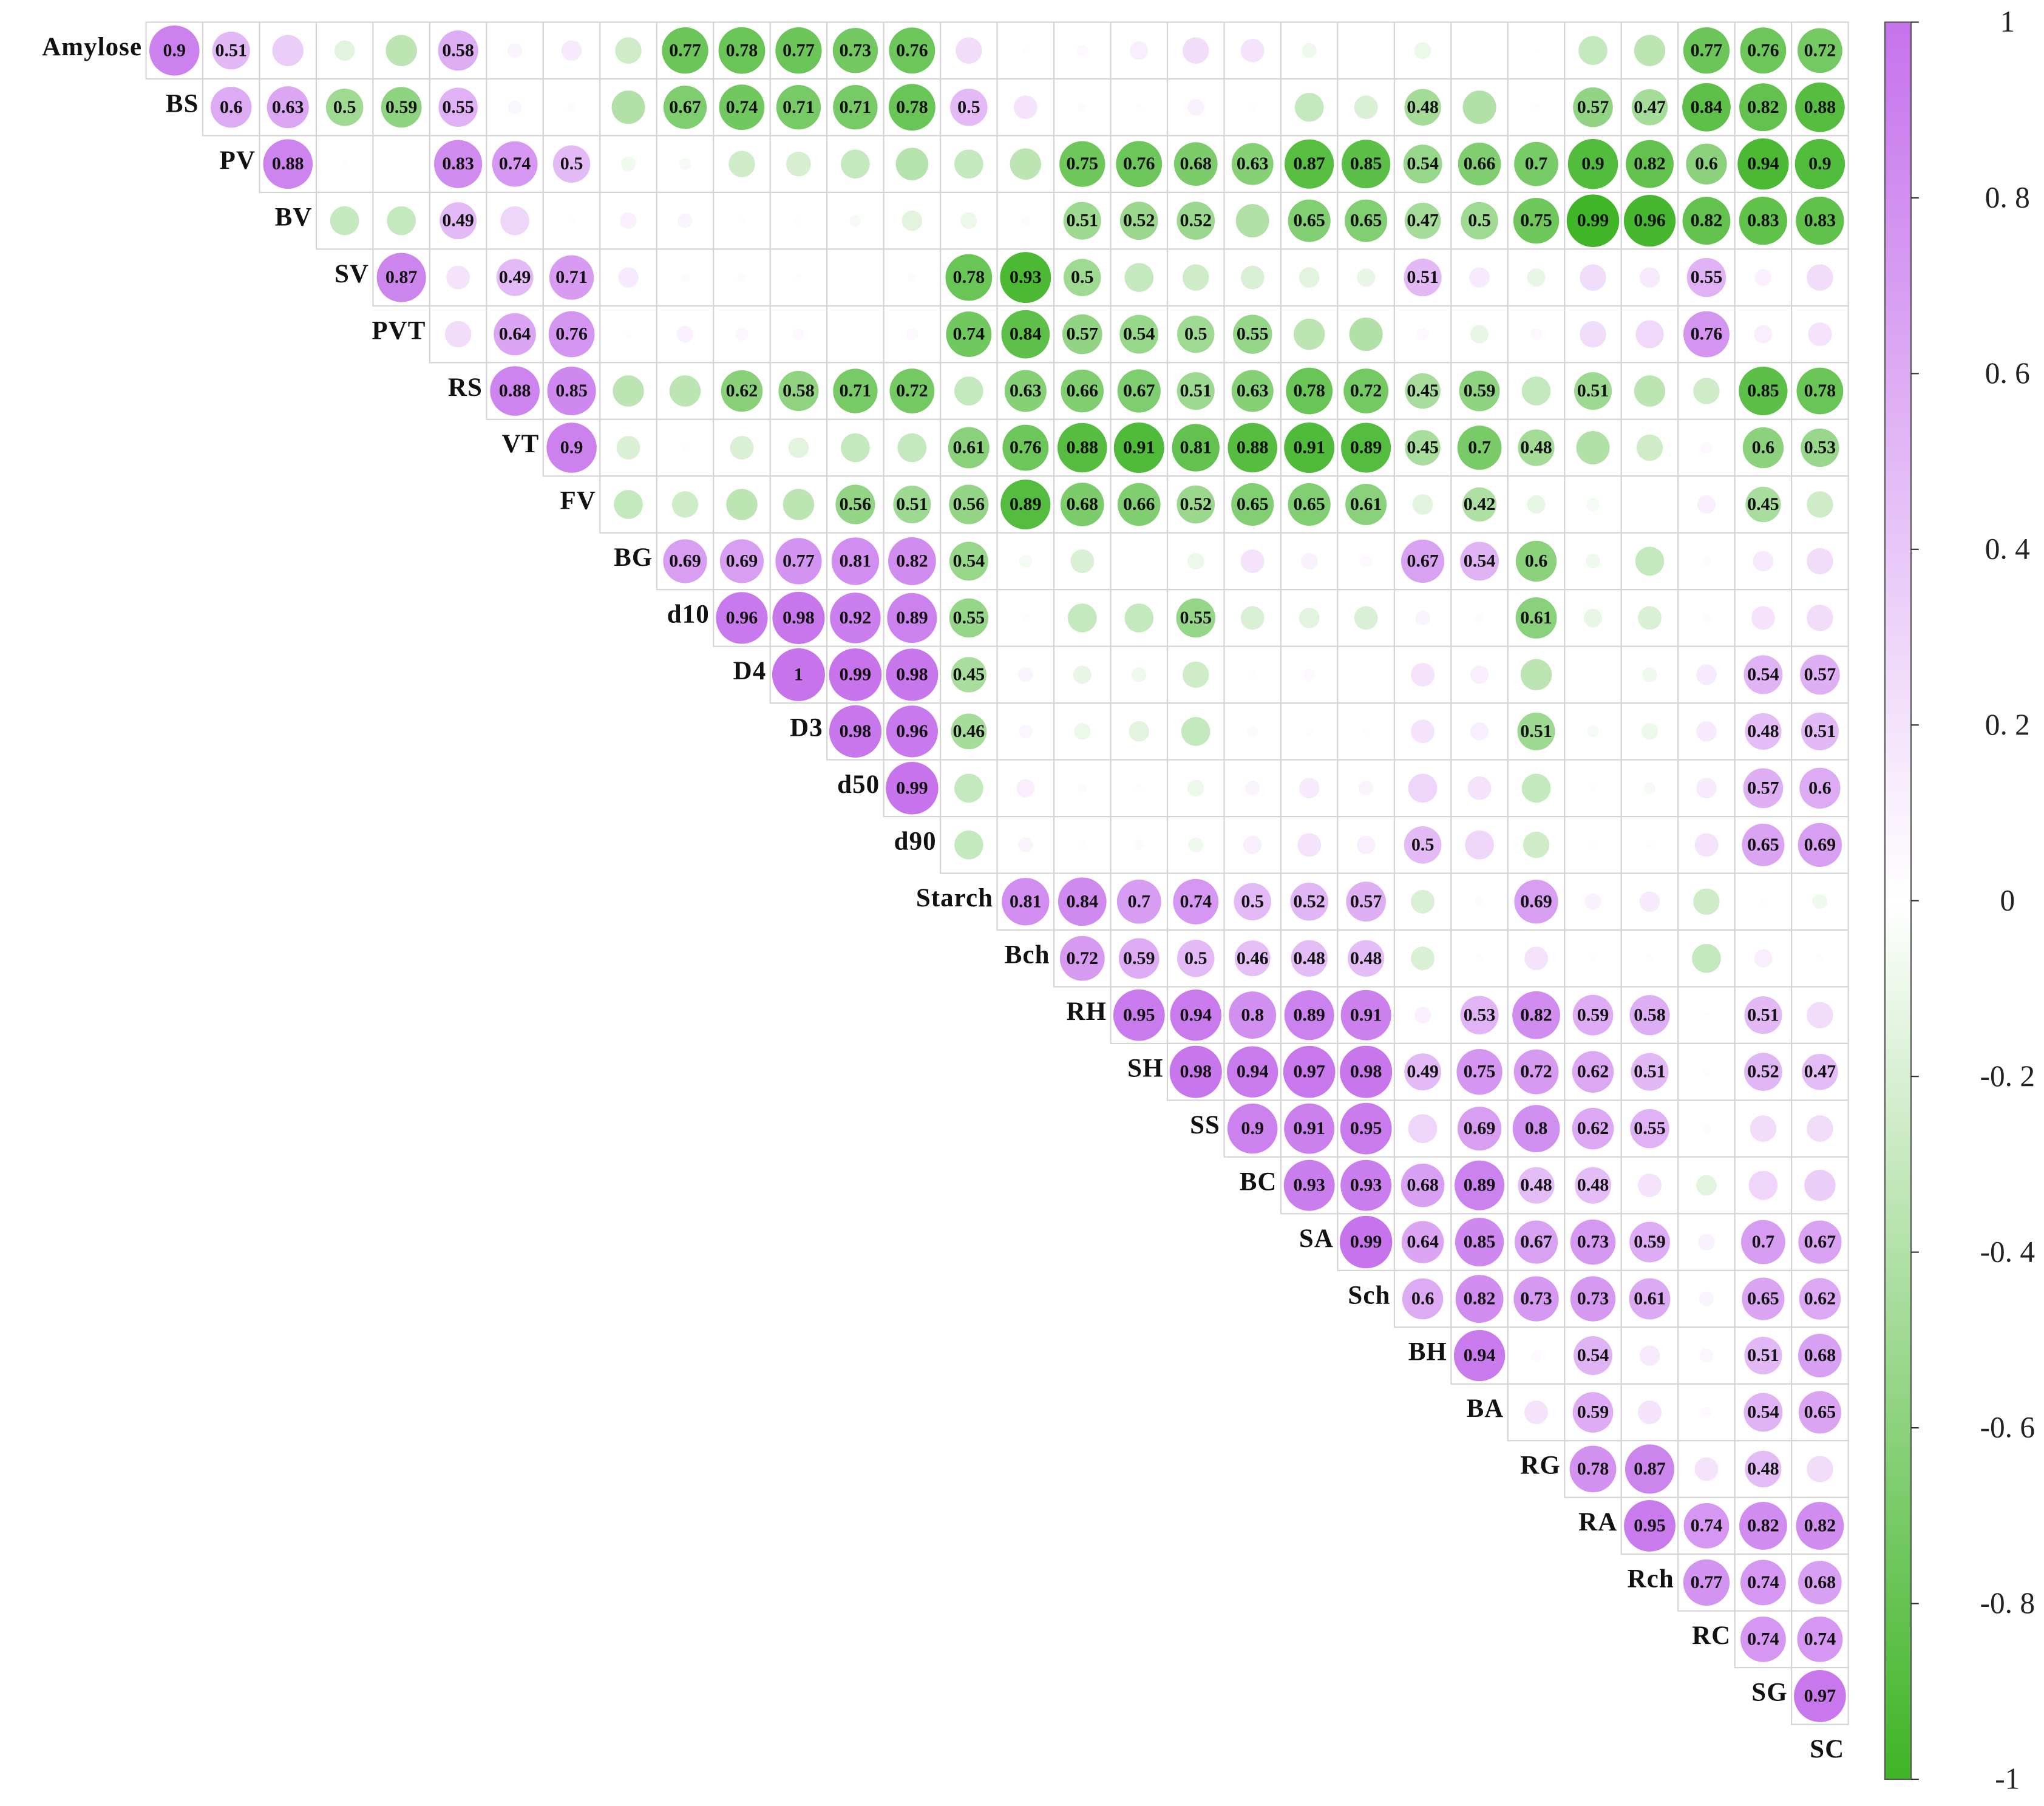 The width and height of the screenshot is (2044, 1806). Describe the element at coordinates (465, 387) in the screenshot. I see `variable-label: RS` at that location.